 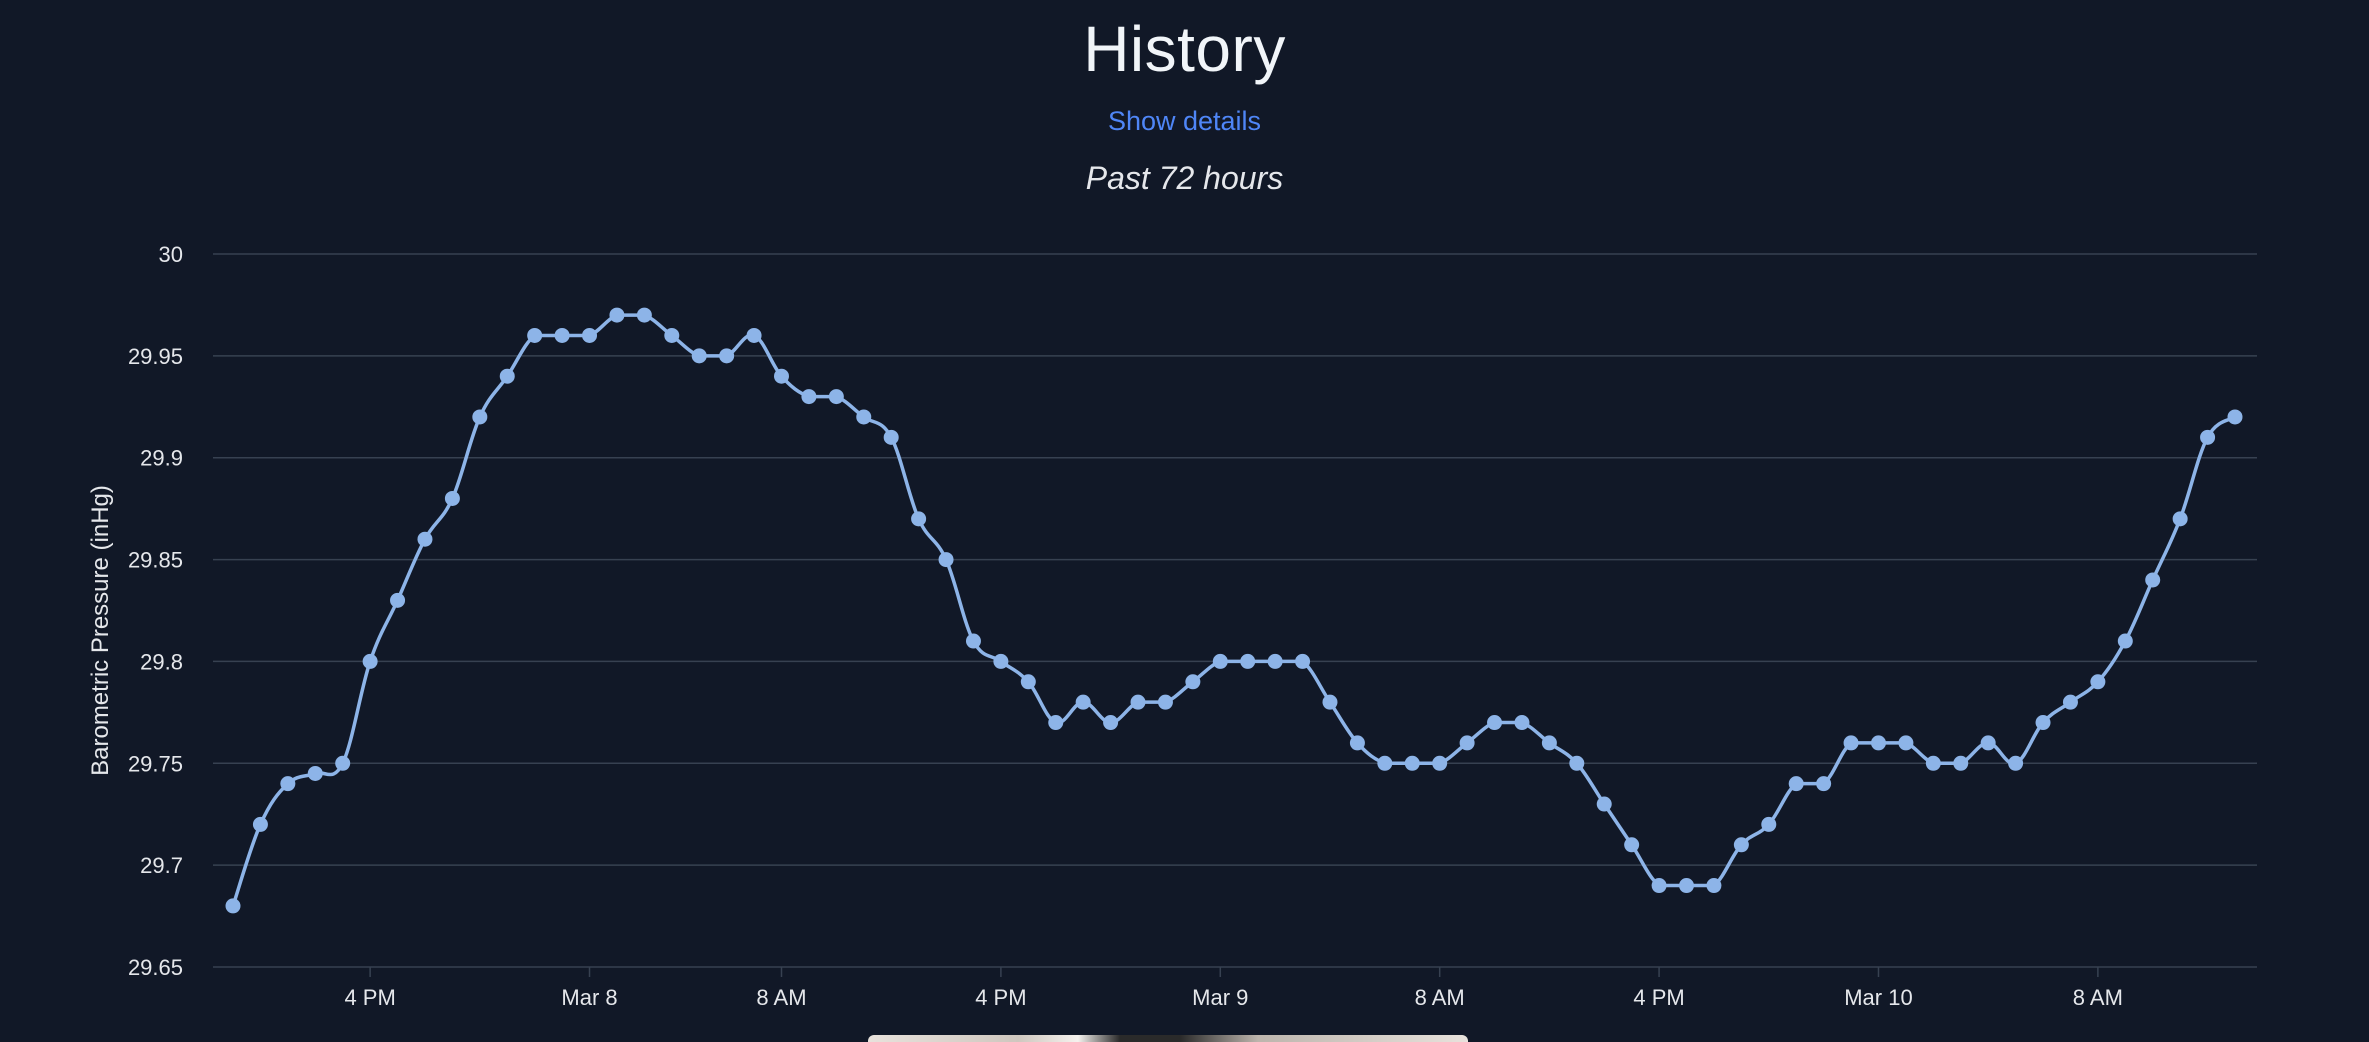 What do you see at coordinates (100, 630) in the screenshot?
I see `y-axis-title: Barometric Pressure (inHg)` at bounding box center [100, 630].